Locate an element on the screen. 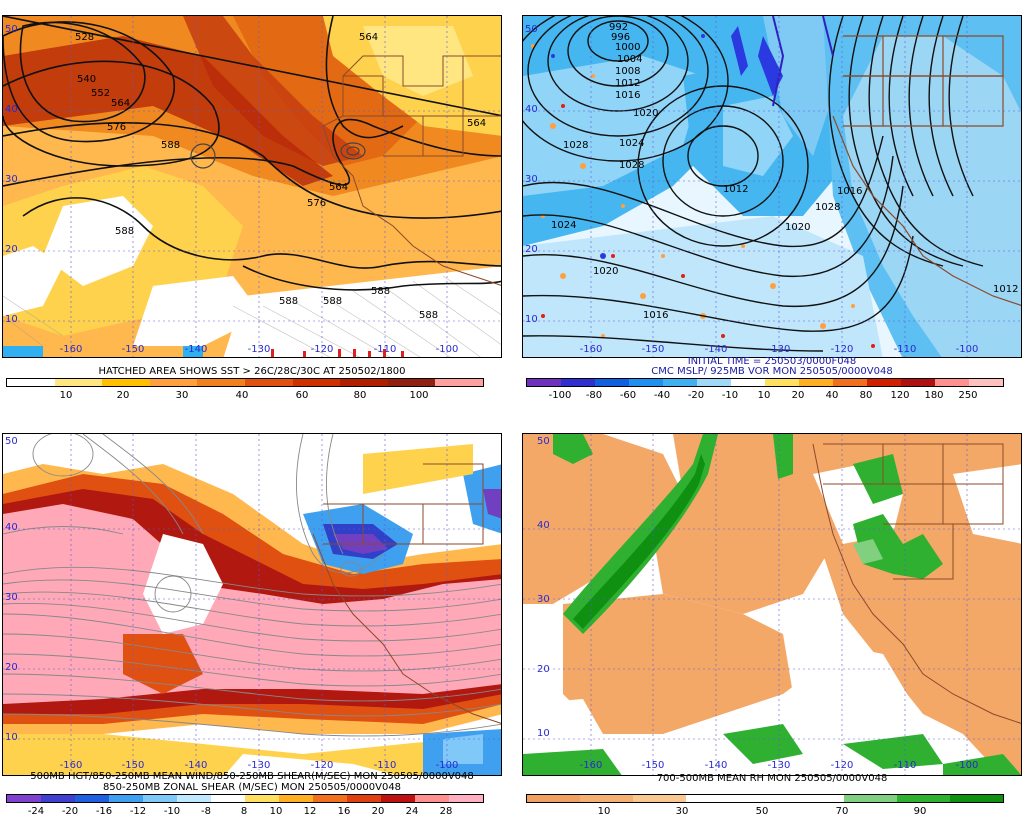 This screenshot has height=838, width=1024. contour-label: 540 is located at coordinates (87, 79).